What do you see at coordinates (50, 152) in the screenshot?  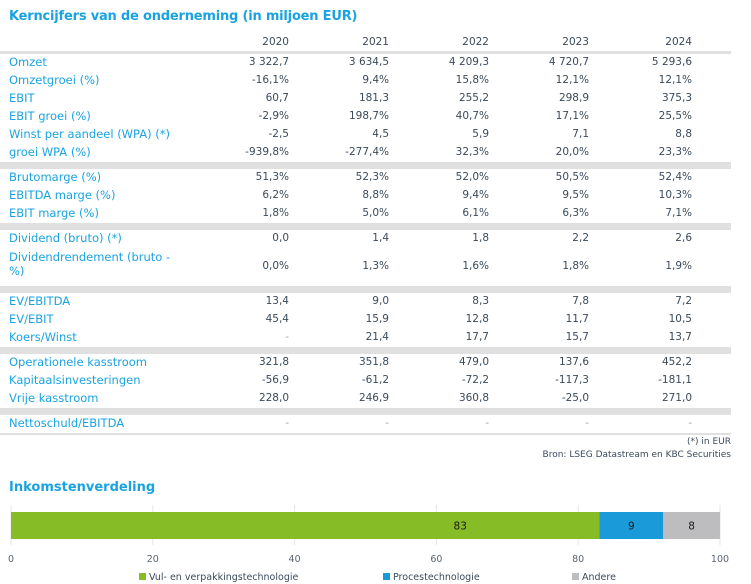 I see `row-label: groei WPA (%)` at bounding box center [50, 152].